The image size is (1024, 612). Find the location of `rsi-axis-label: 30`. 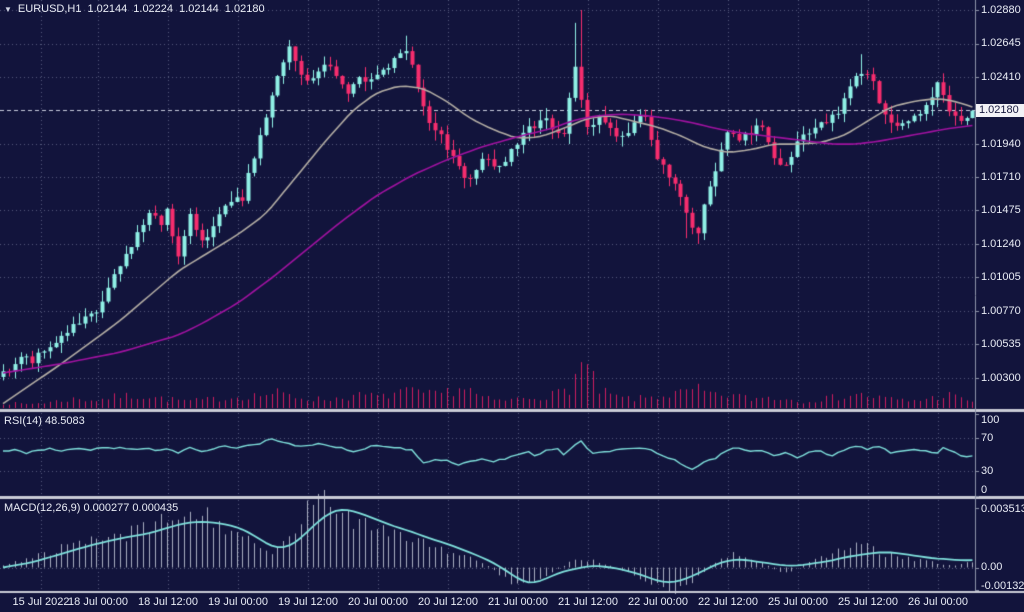

rsi-axis-label: 30 is located at coordinates (987, 471).